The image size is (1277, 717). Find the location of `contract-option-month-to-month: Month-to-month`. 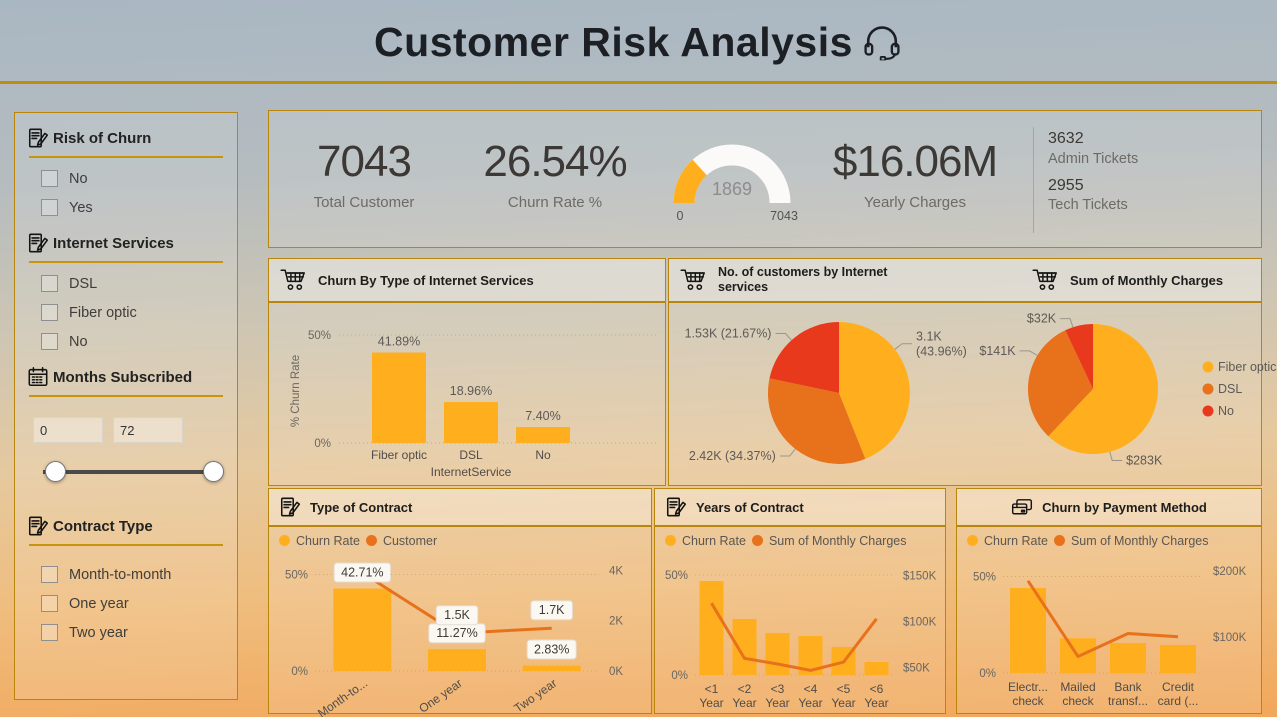

contract-option-month-to-month: Month-to-month is located at coordinates (133, 574).